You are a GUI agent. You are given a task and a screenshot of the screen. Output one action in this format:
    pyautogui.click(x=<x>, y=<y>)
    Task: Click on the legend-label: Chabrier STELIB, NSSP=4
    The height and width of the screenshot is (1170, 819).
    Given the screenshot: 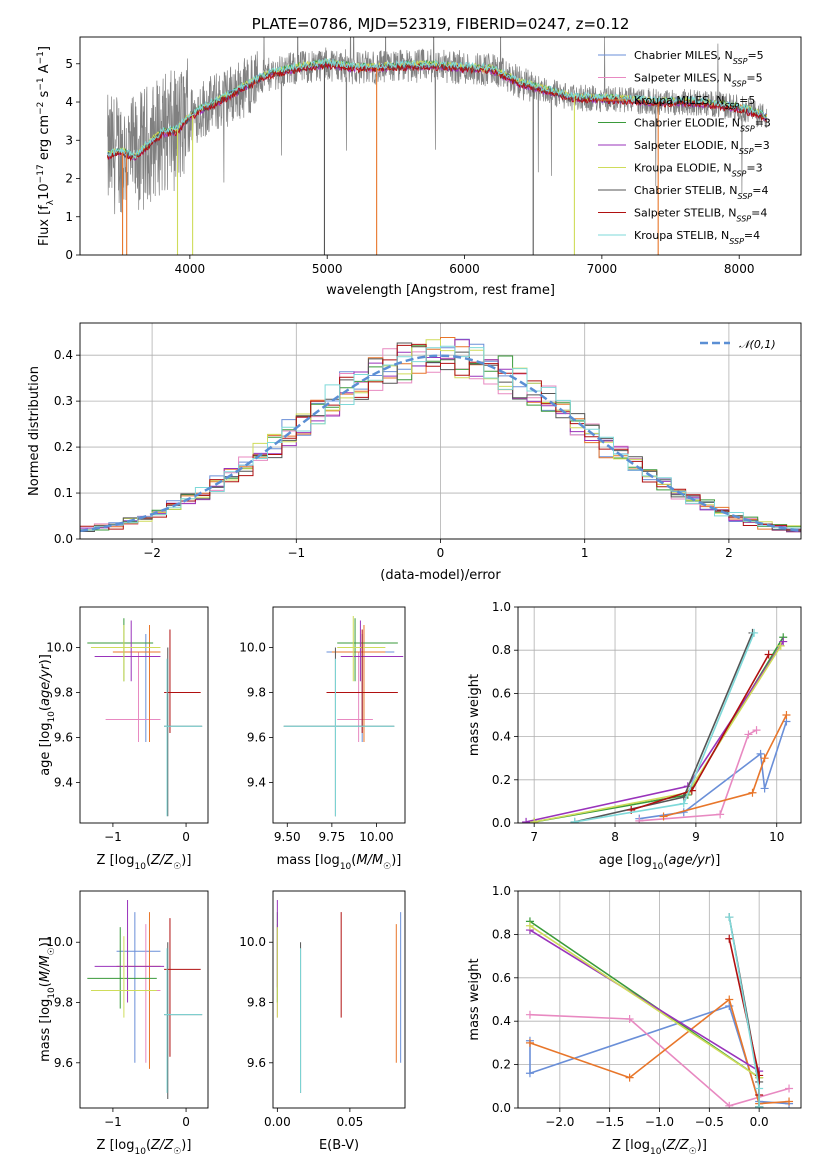 What is the action you would take?
    pyautogui.click(x=701, y=192)
    